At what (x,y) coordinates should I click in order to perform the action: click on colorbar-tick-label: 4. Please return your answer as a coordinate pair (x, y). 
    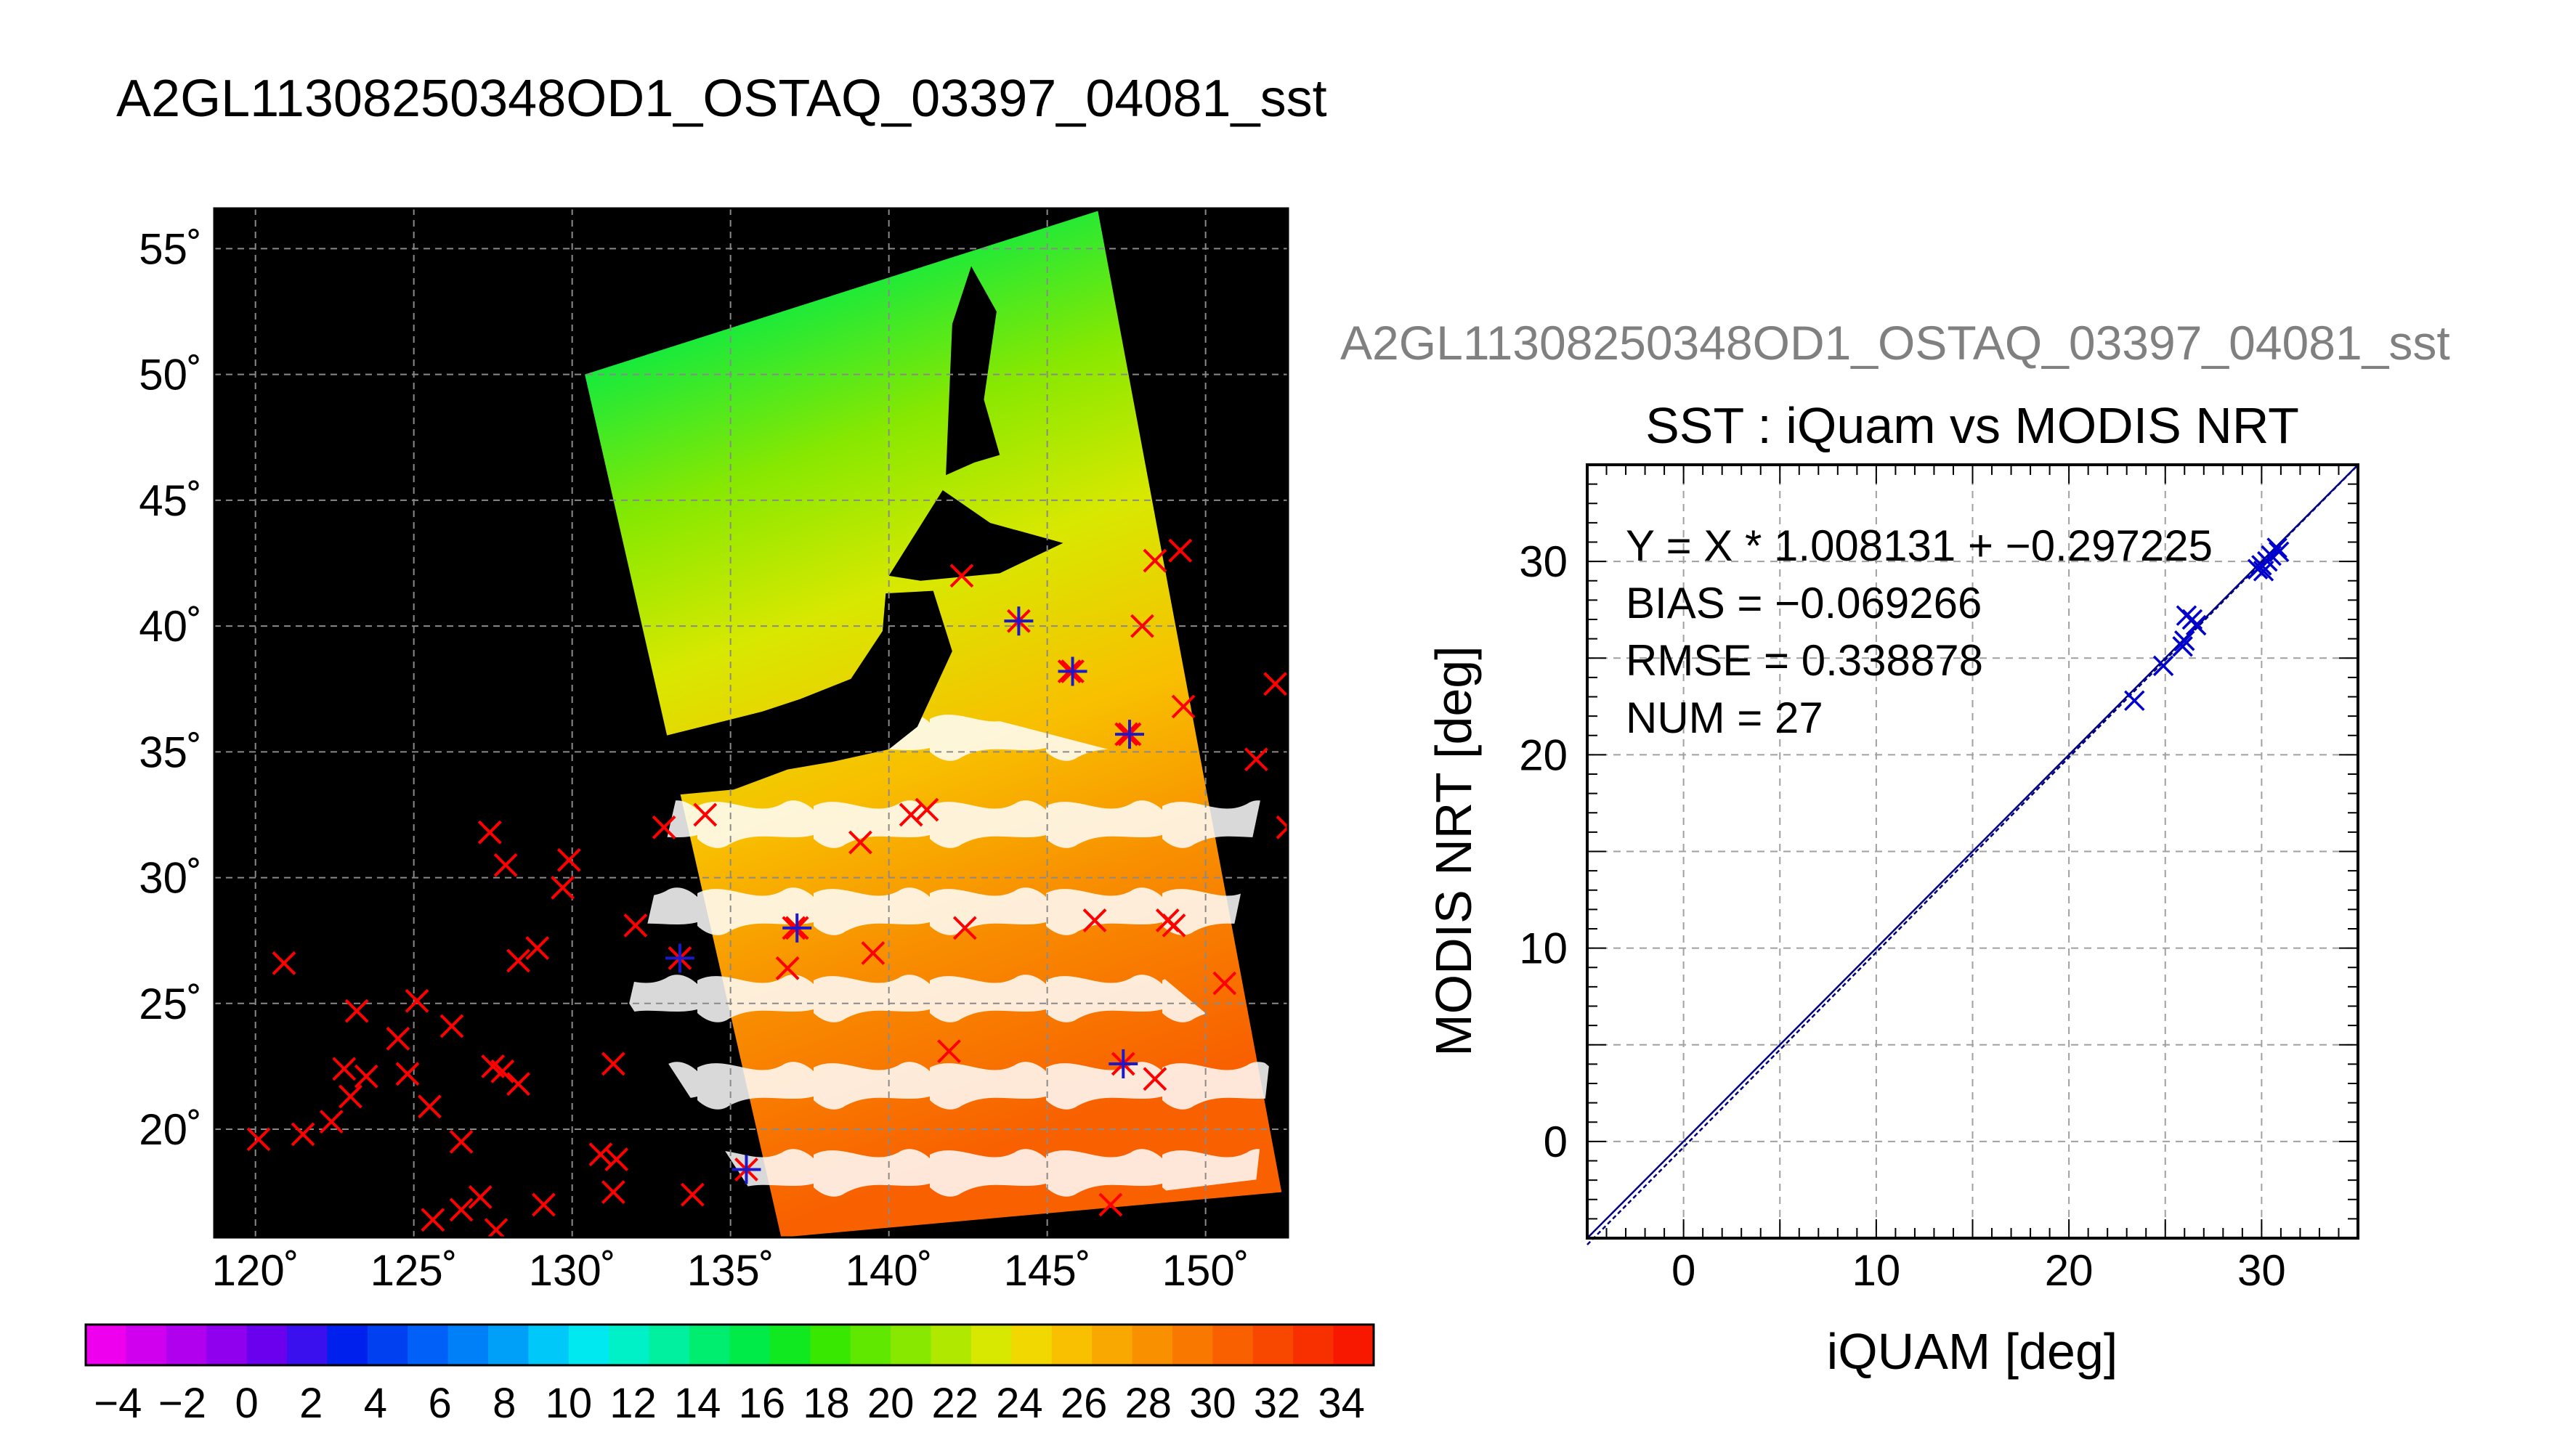
    Looking at the image, I should click on (376, 1403).